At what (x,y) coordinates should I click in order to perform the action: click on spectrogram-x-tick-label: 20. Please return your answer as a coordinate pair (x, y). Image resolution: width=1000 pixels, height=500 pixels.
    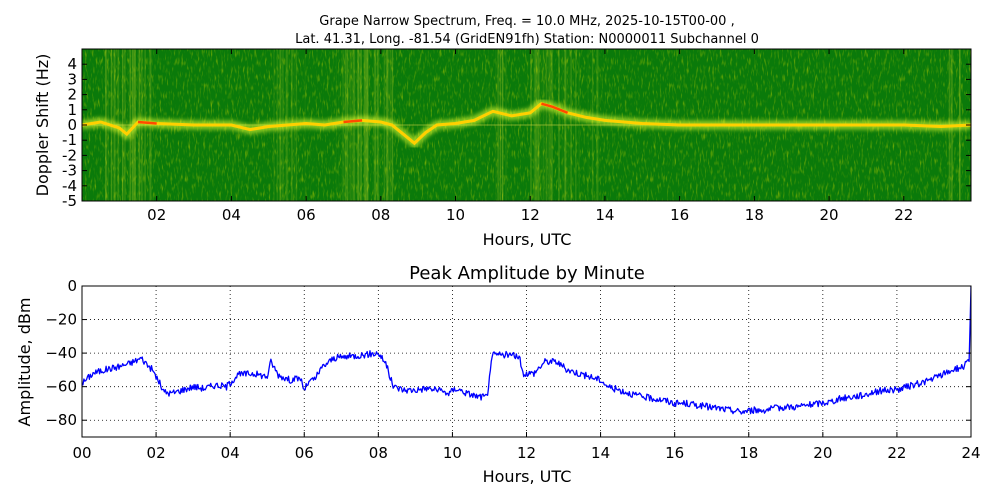
    Looking at the image, I should click on (829, 215).